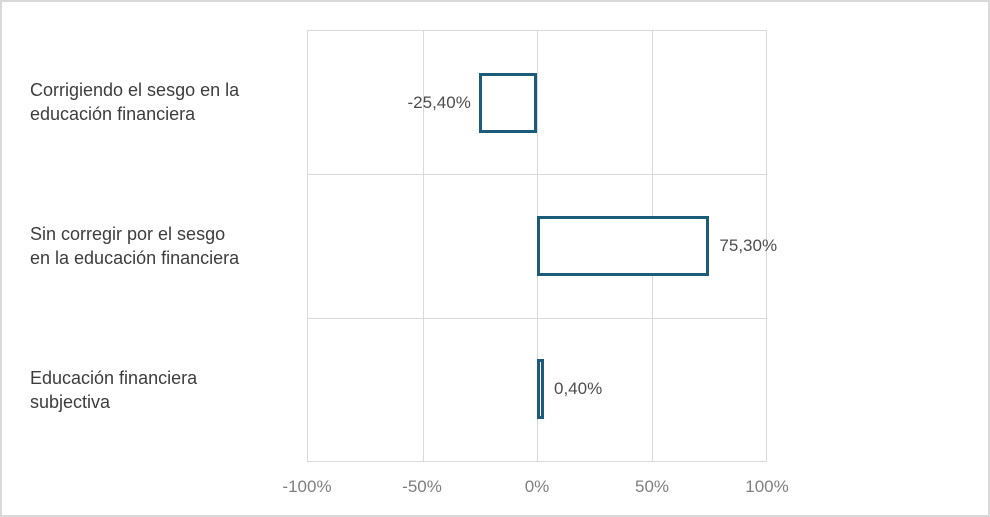  Describe the element at coordinates (652, 486) in the screenshot. I see `x-tick-label-50: 50%` at that location.